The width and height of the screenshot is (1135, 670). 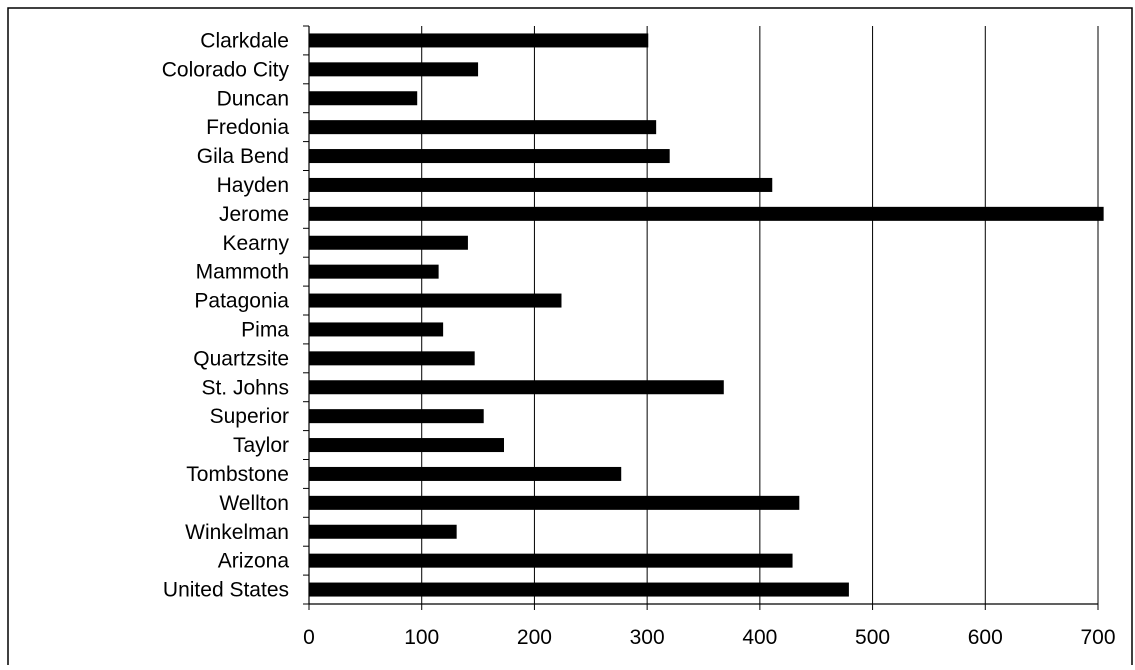 What do you see at coordinates (872, 637) in the screenshot?
I see `x-tick-label-500: 500` at bounding box center [872, 637].